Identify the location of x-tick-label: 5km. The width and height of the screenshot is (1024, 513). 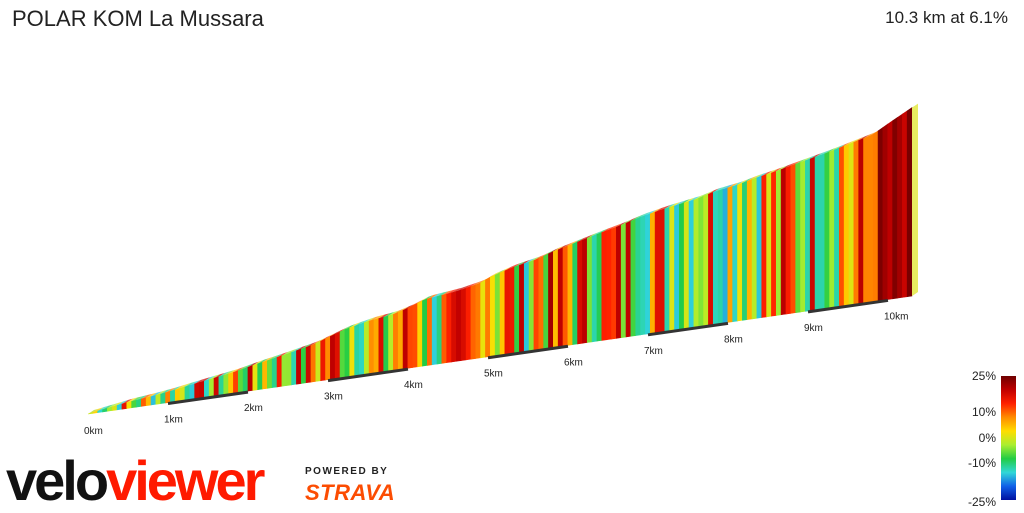
(493, 374).